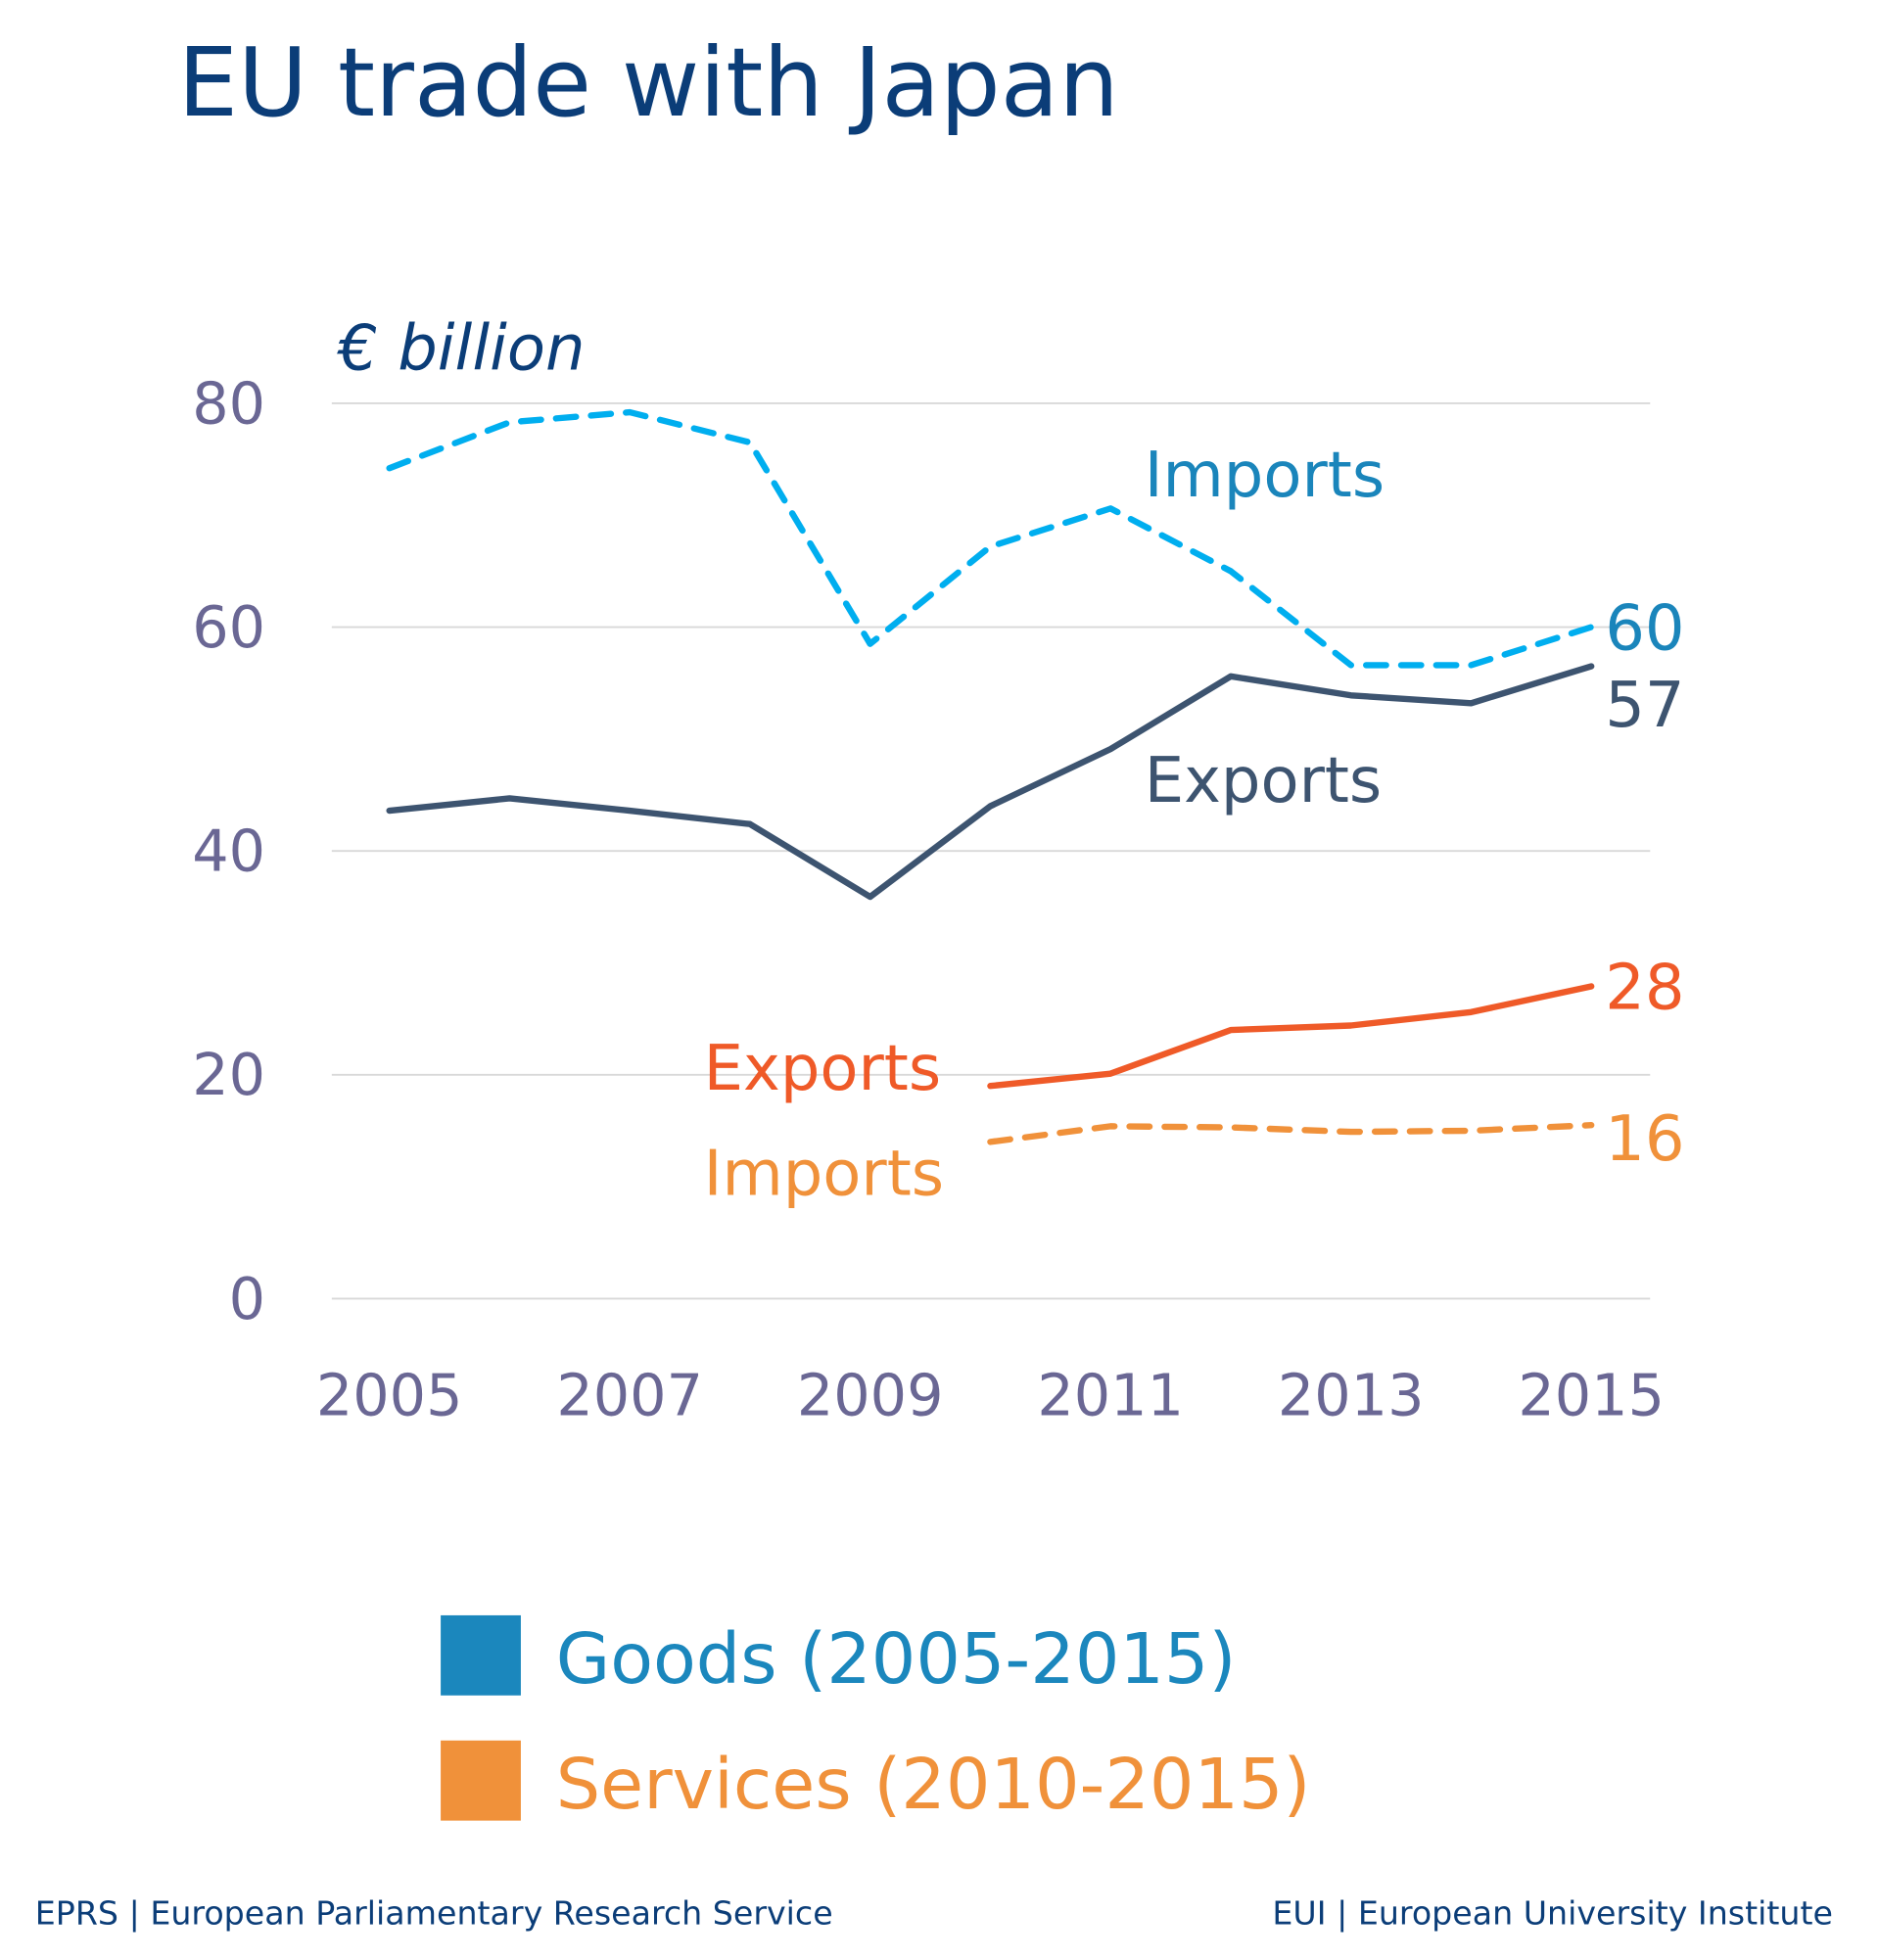  I want to click on chart-title: EU trade with Japan, so click(648, 82).